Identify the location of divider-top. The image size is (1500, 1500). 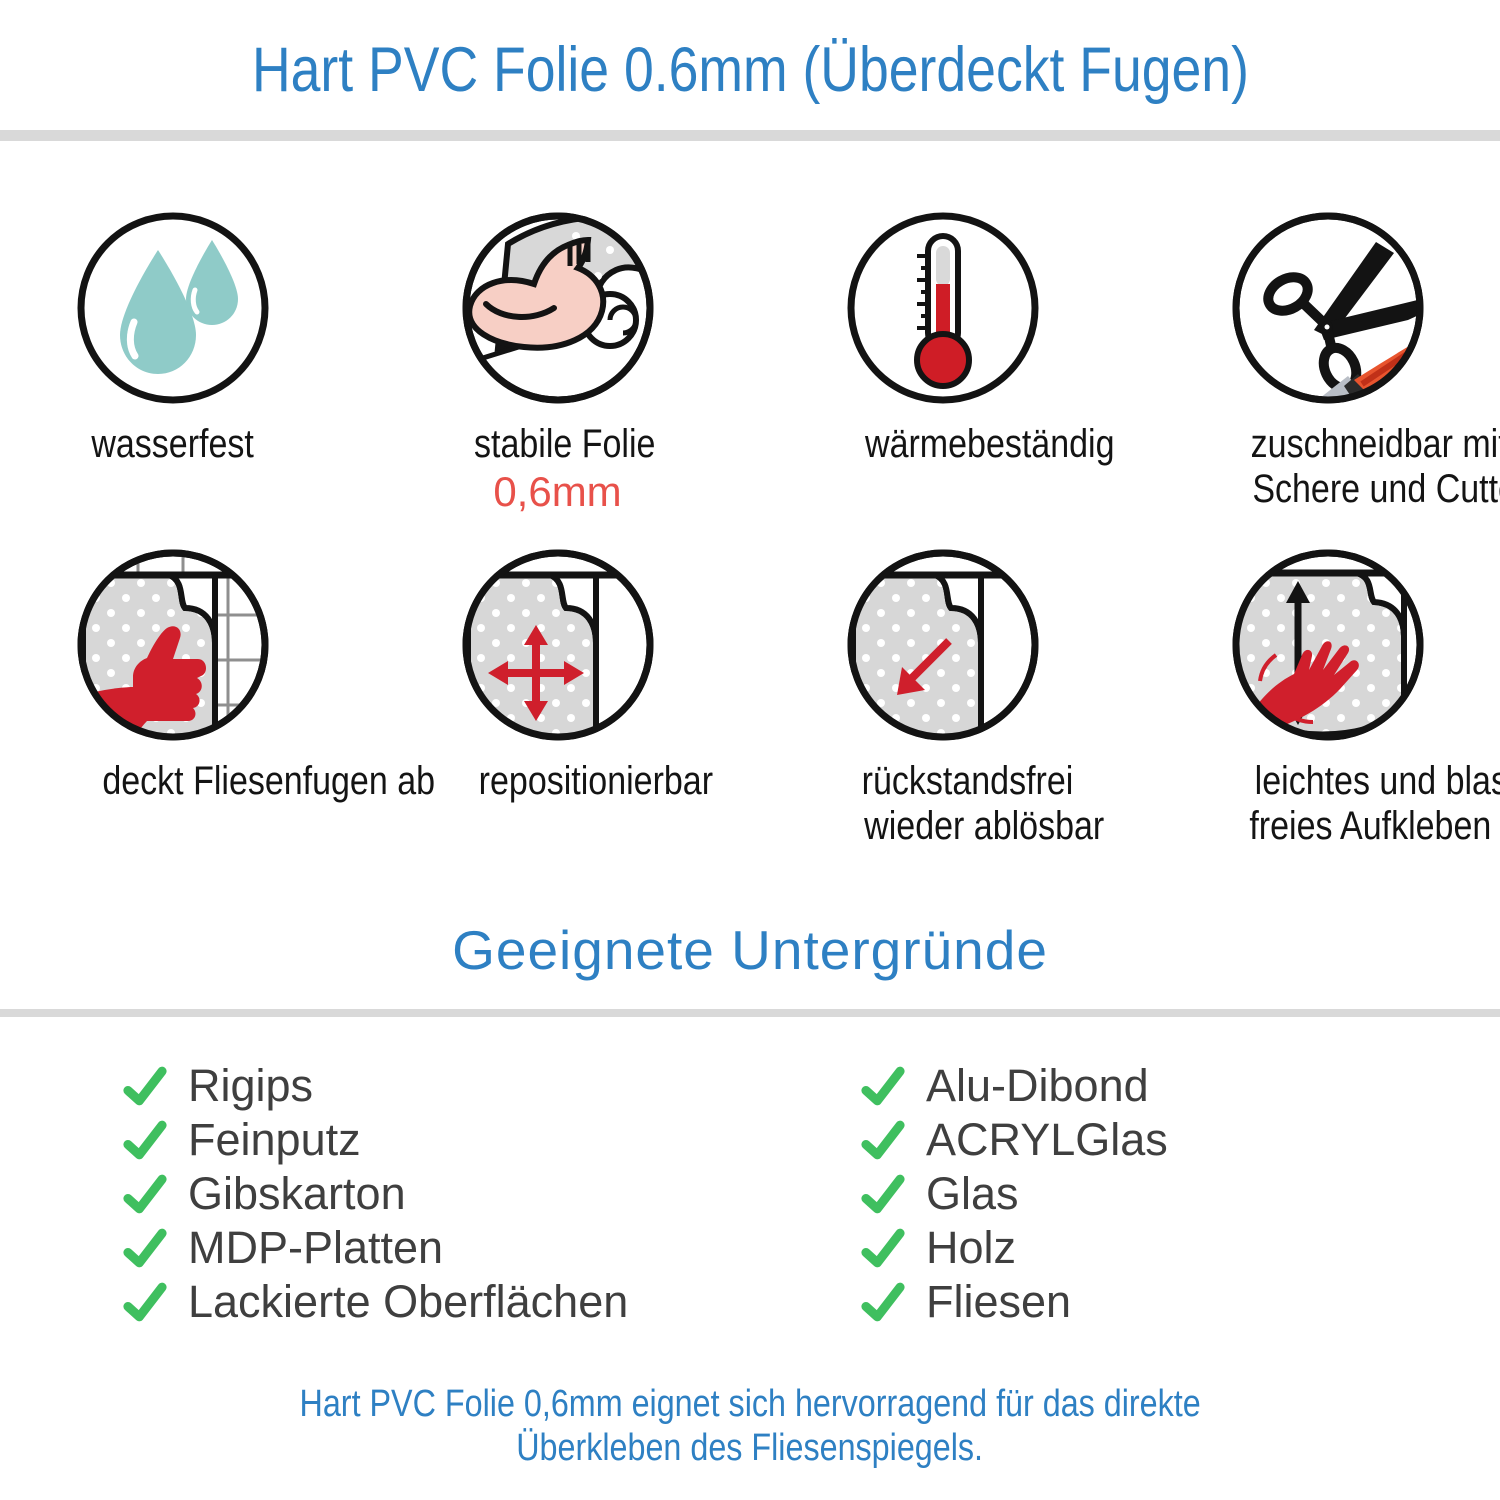
(750, 135).